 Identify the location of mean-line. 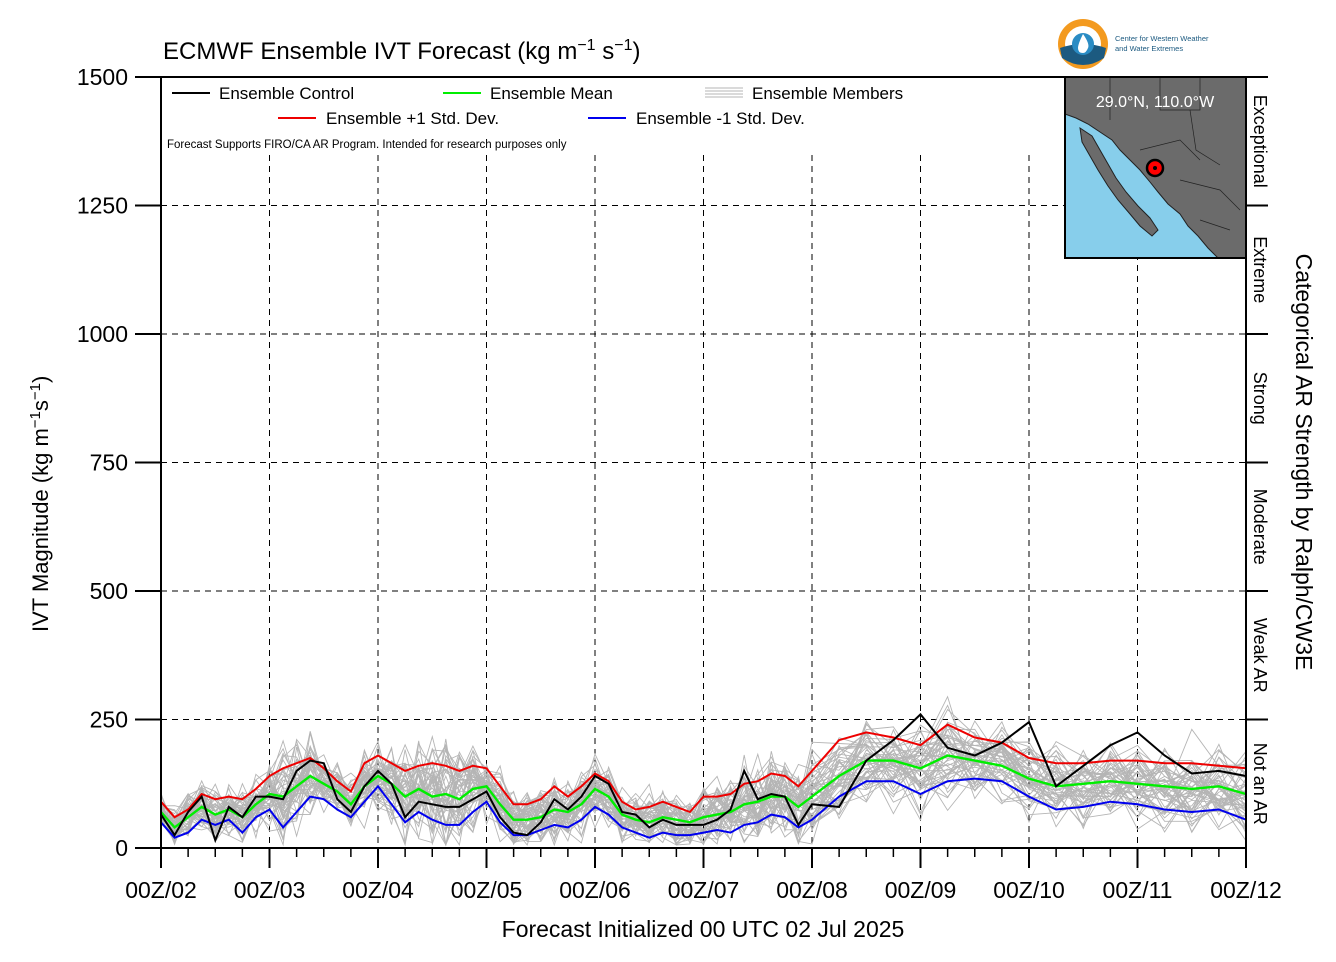
(703, 792).